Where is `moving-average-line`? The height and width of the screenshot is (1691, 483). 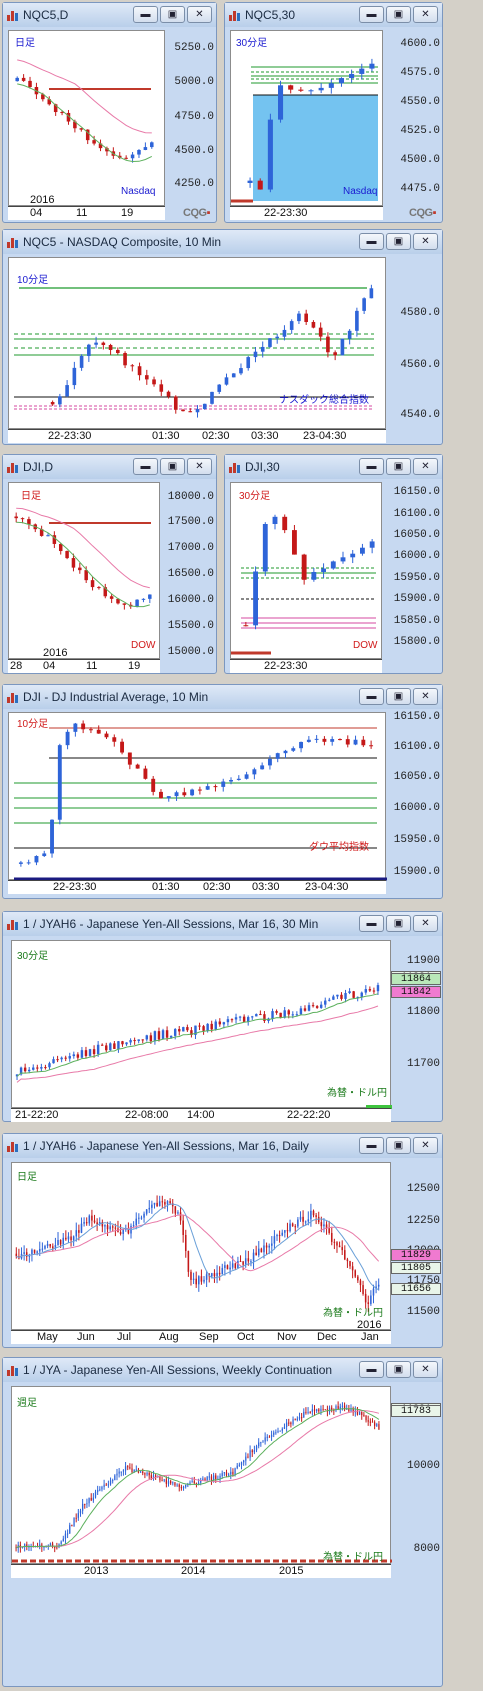 moving-average-line is located at coordinates (84, 96).